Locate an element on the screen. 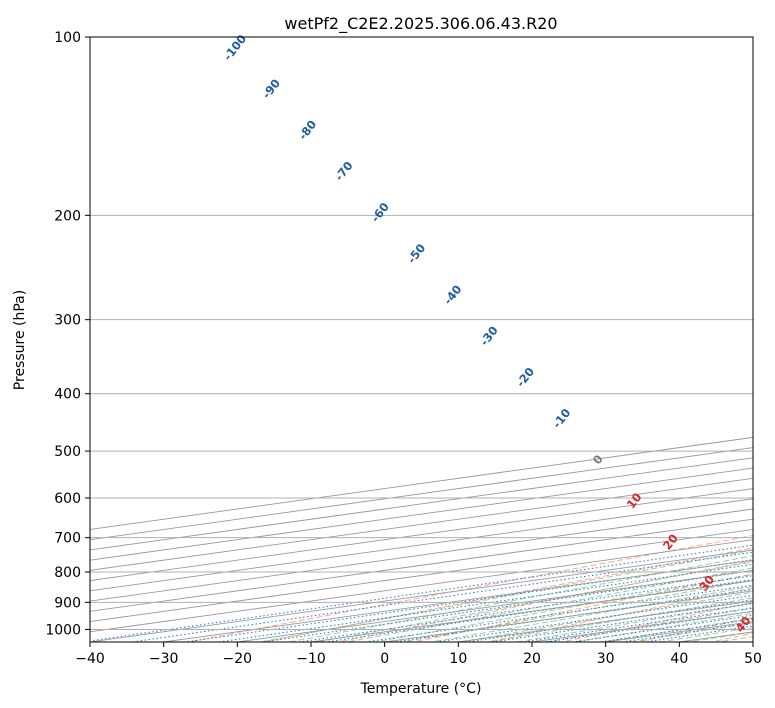 The height and width of the screenshot is (708, 775). y-tick-label: 500 is located at coordinates (67, 452).